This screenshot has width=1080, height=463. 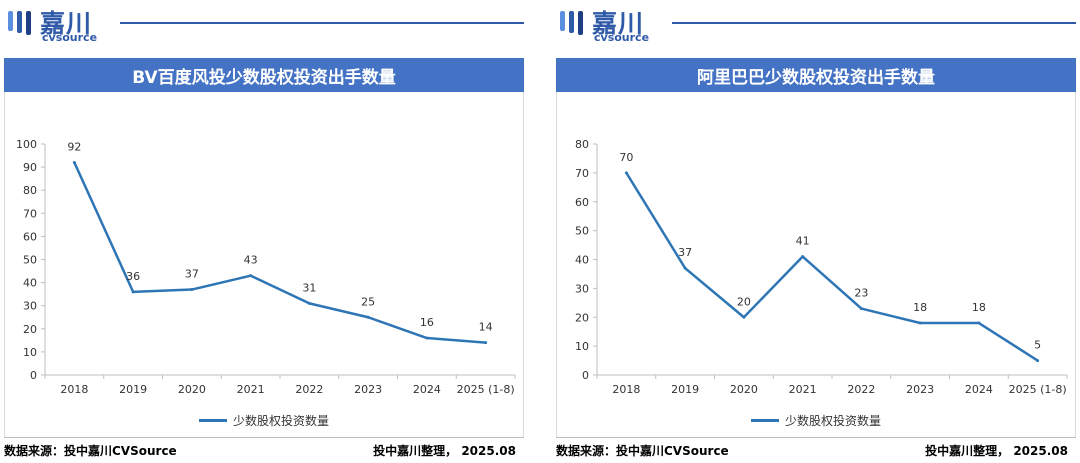 What do you see at coordinates (251, 260) in the screenshot?
I see `data-label: 43` at bounding box center [251, 260].